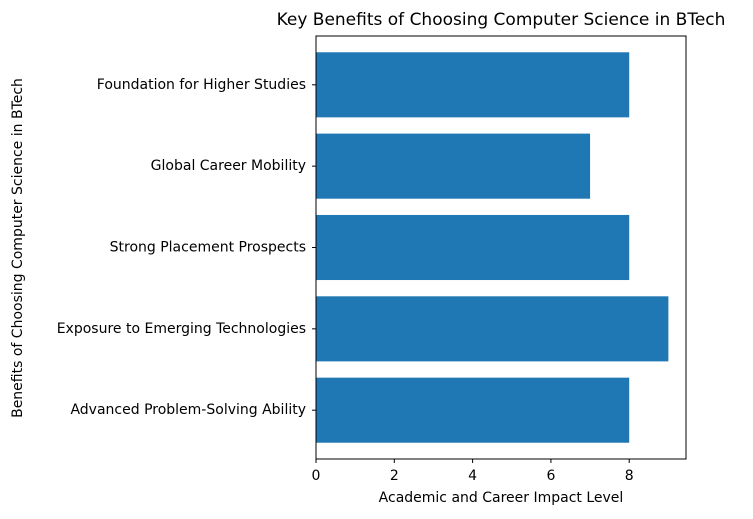  I want to click on x-tick-label: 8, so click(629, 476).